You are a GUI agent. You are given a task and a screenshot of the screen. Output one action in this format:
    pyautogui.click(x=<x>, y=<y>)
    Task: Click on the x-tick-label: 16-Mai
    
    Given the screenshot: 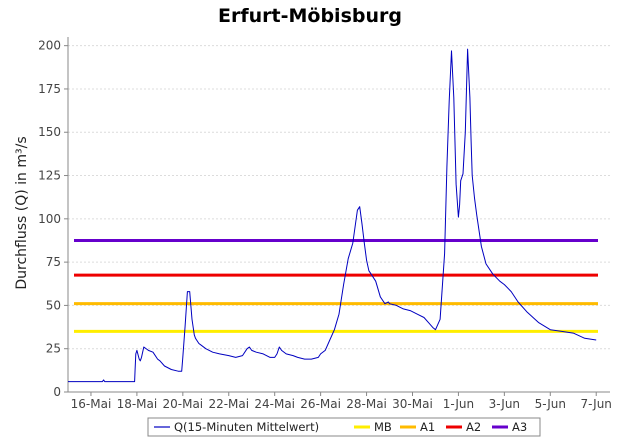 What is the action you would take?
    pyautogui.click(x=91, y=404)
    